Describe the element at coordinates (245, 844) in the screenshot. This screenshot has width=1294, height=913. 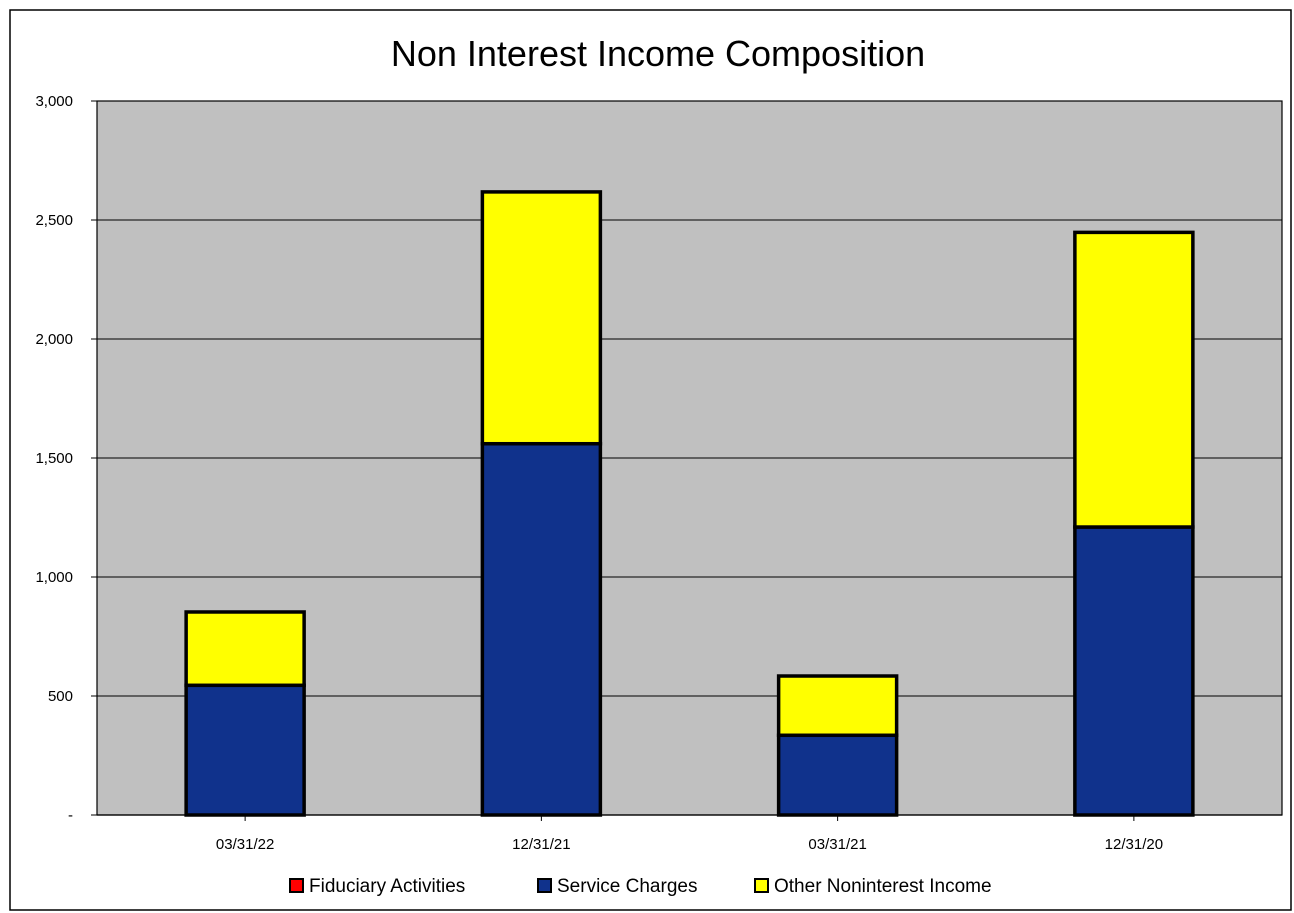
I see `x-tick-label: 03/31/22` at that location.